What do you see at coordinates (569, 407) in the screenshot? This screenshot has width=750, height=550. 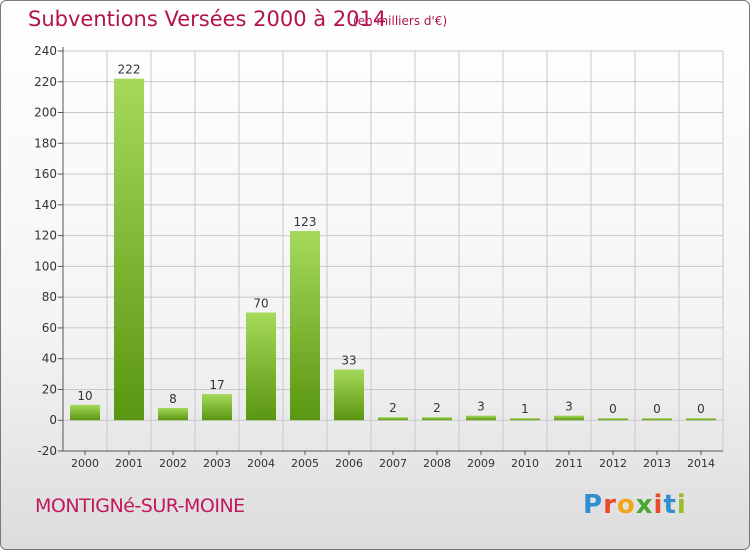 I see `value-label-2011: 3` at bounding box center [569, 407].